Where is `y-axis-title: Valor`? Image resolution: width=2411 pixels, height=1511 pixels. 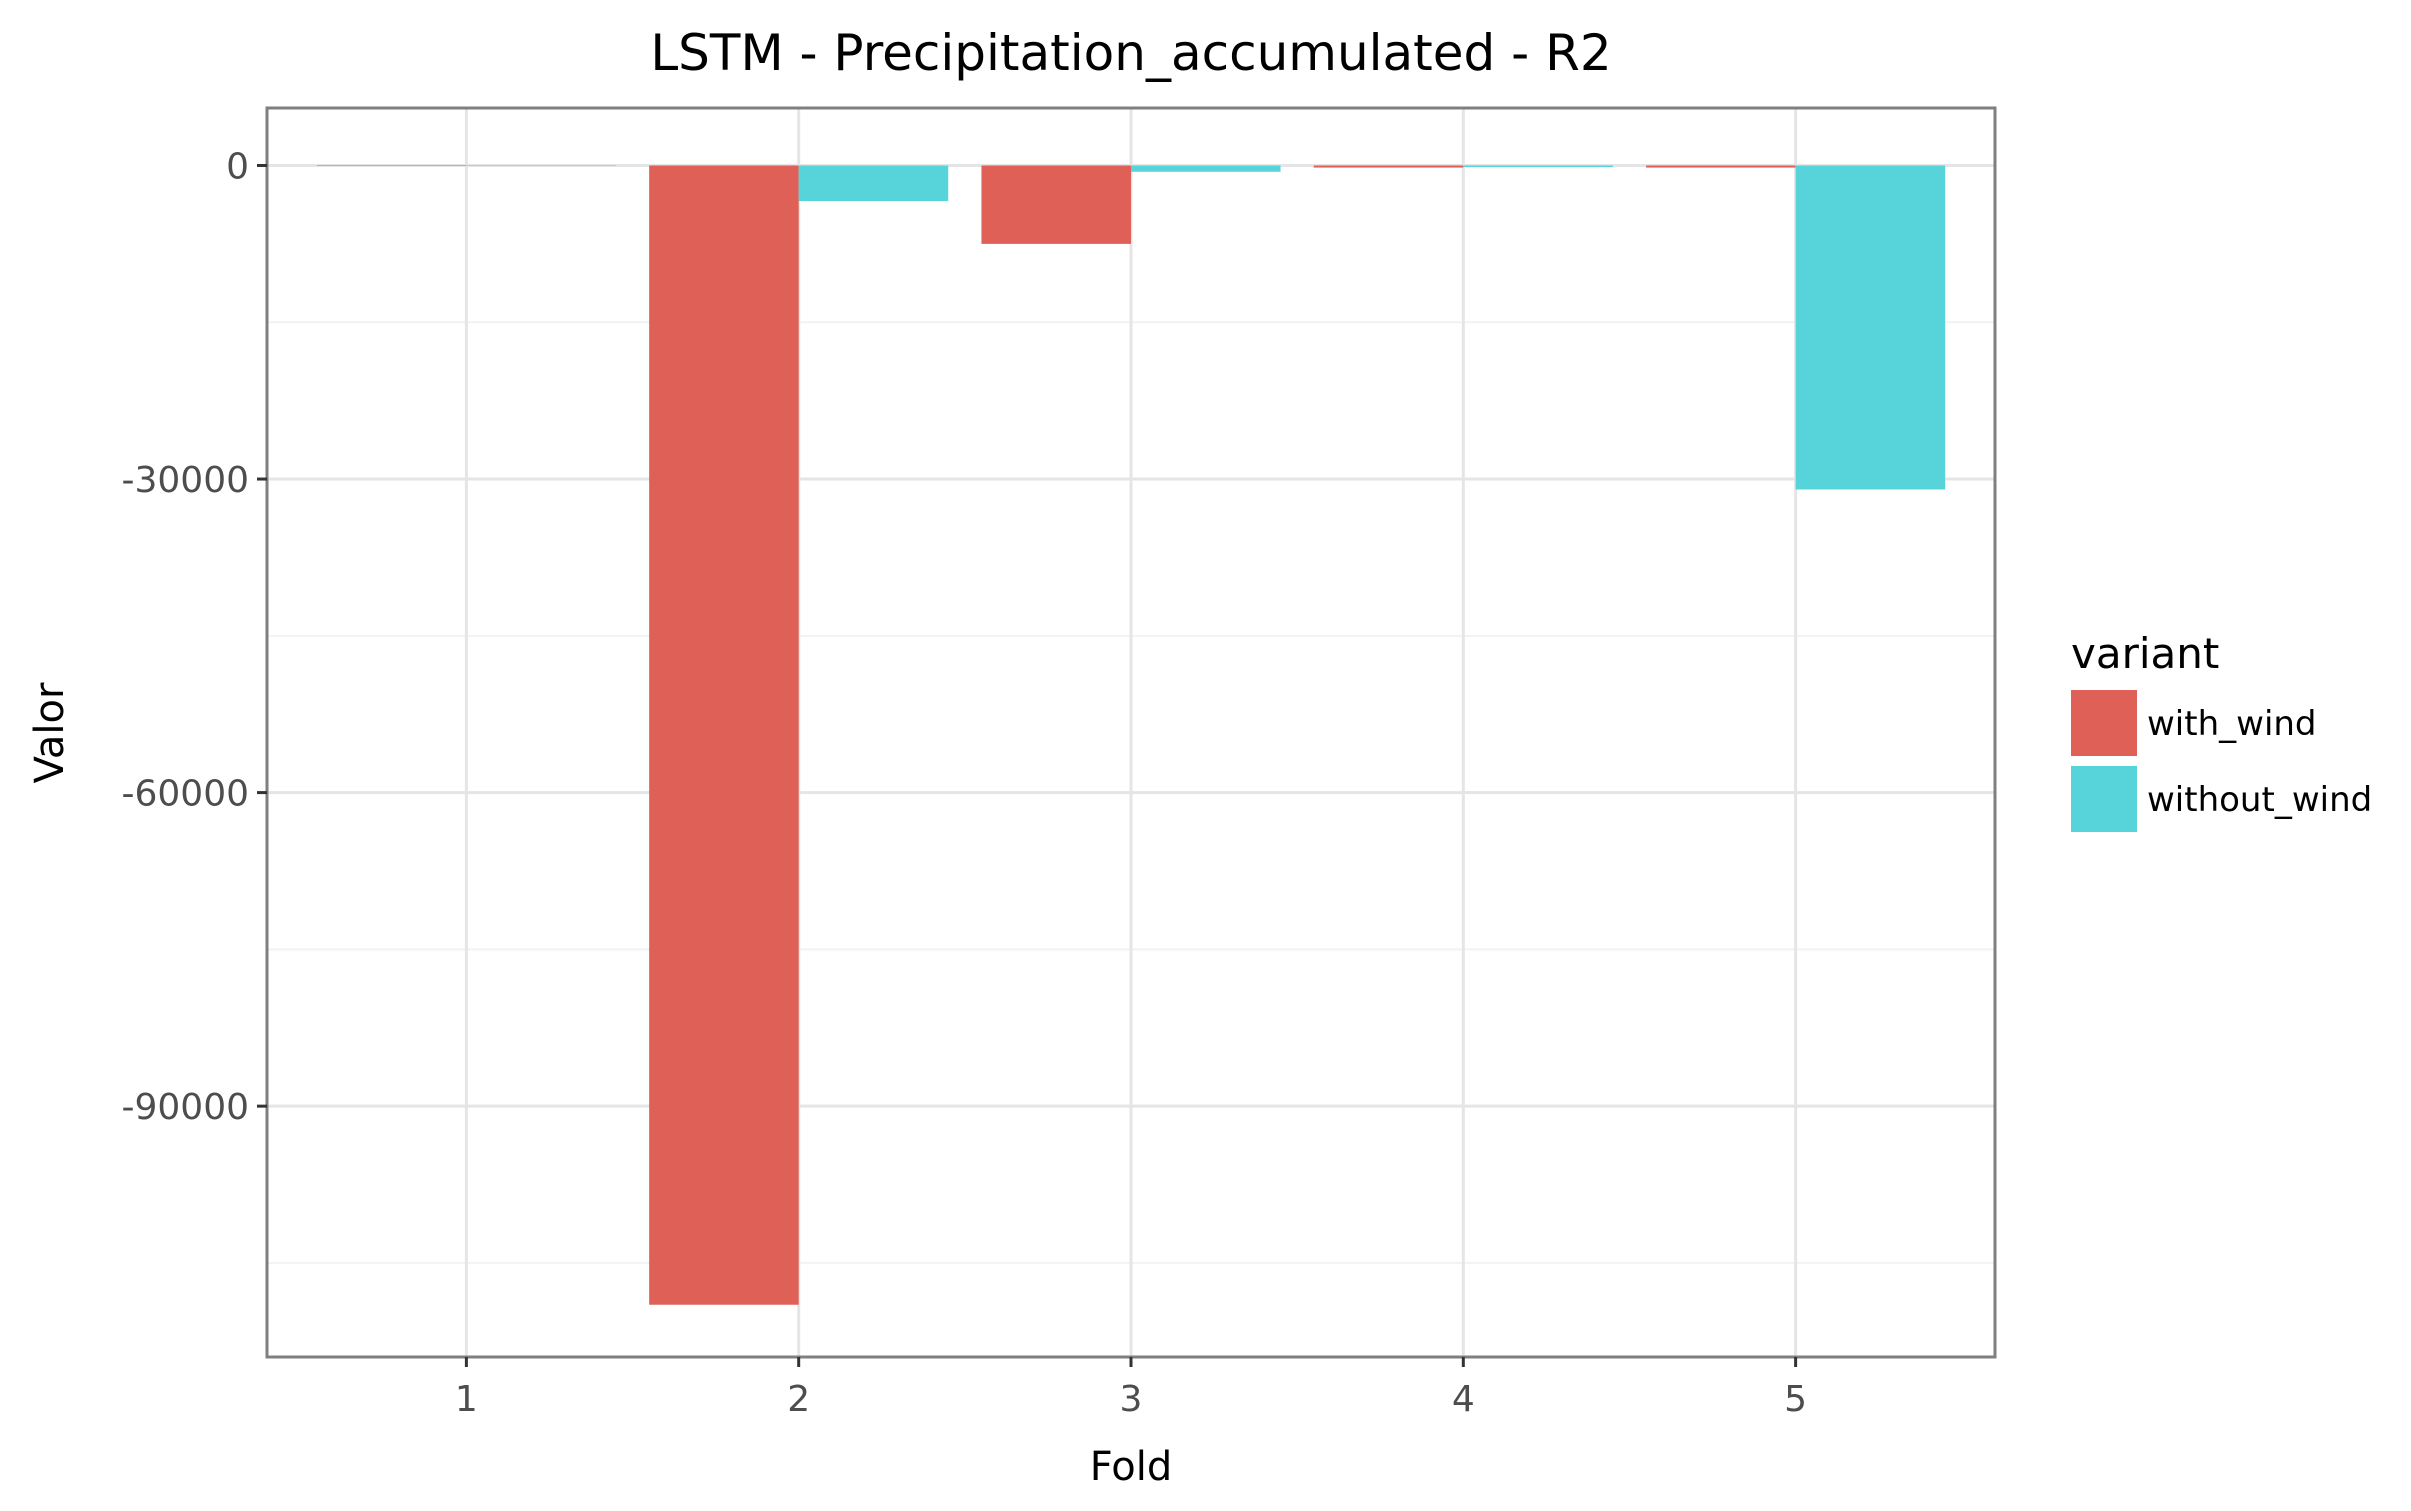
y-axis-title: Valor is located at coordinates (50, 732).